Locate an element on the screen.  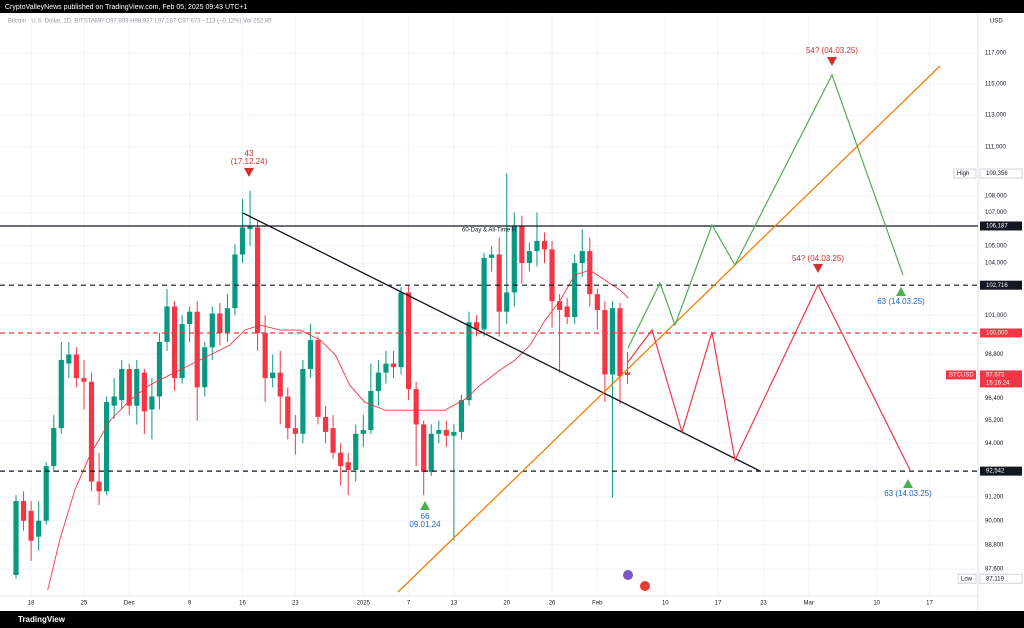
currency: USD is located at coordinates (996, 22).